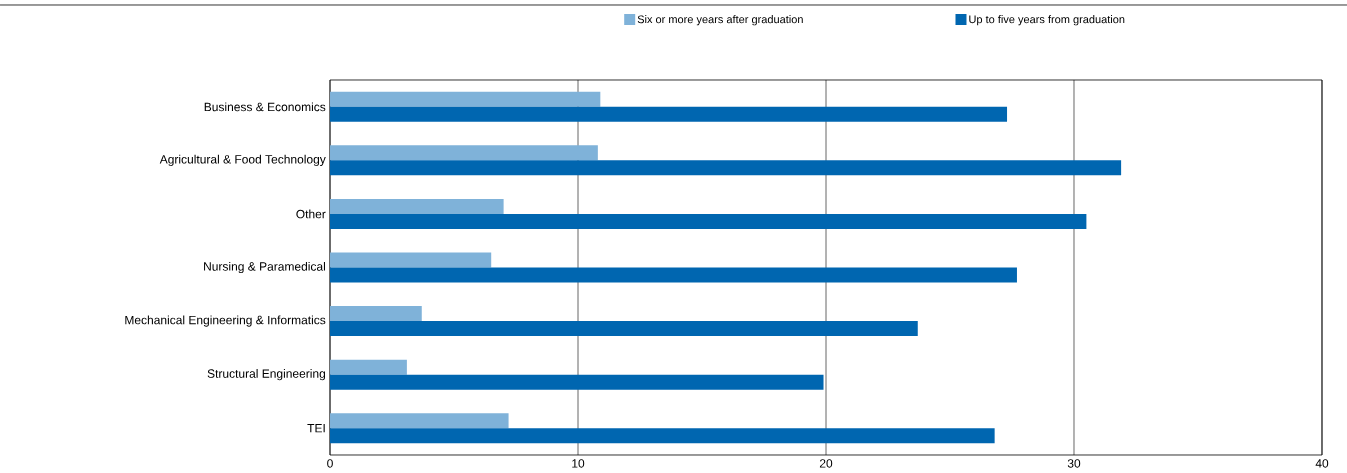 The width and height of the screenshot is (1347, 473). Describe the element at coordinates (225, 321) in the screenshot. I see `y-tick-label: Mechanical Engineering & Informatics` at that location.